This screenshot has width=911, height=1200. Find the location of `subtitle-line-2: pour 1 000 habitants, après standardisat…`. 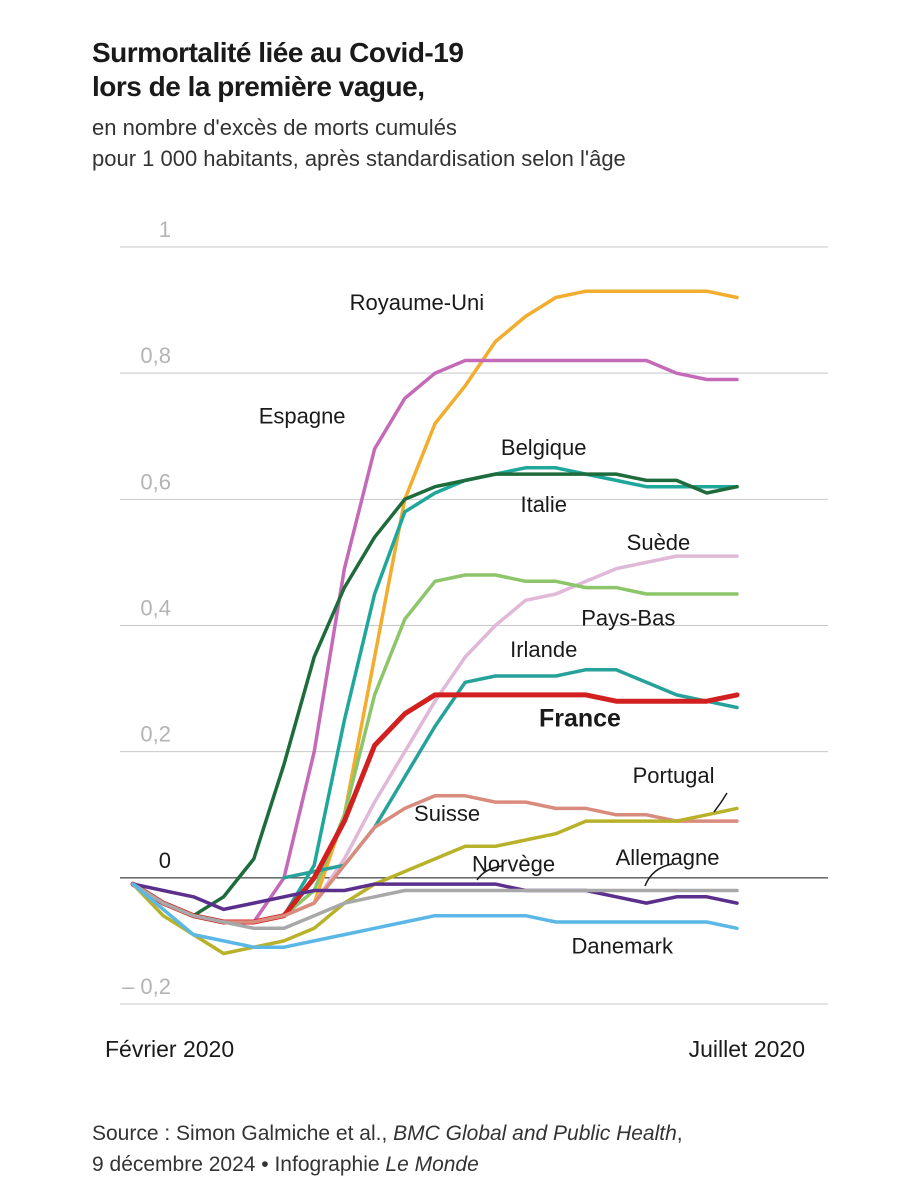

subtitle-line-2: pour 1 000 habitants, après standardisat… is located at coordinates (359, 158).